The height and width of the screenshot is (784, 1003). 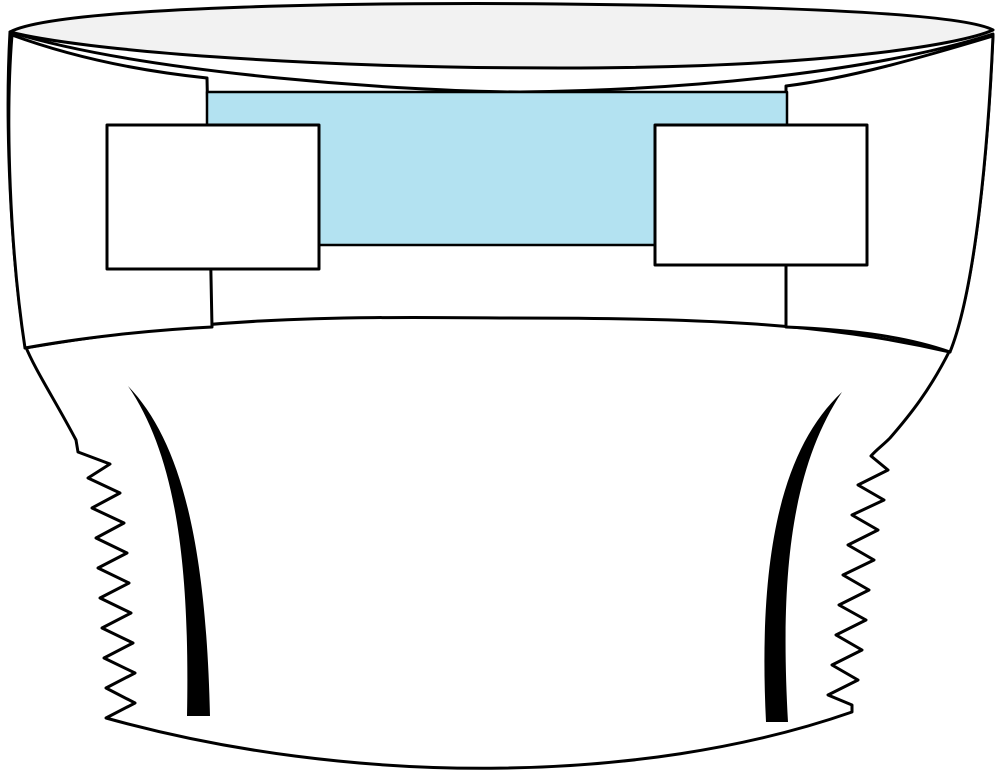 I want to click on left-fastening-tab, so click(x=213, y=197).